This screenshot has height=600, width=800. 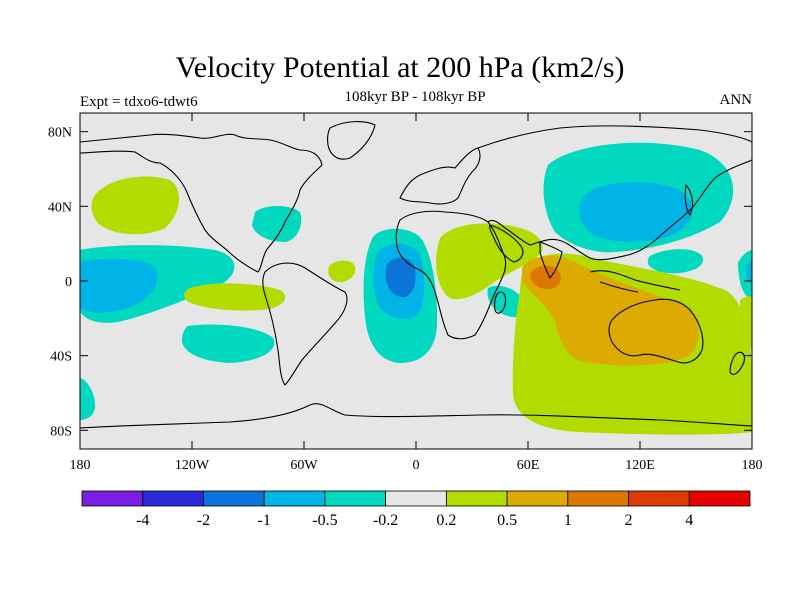 What do you see at coordinates (507, 520) in the screenshot?
I see `colorbar-label: 0.5` at bounding box center [507, 520].